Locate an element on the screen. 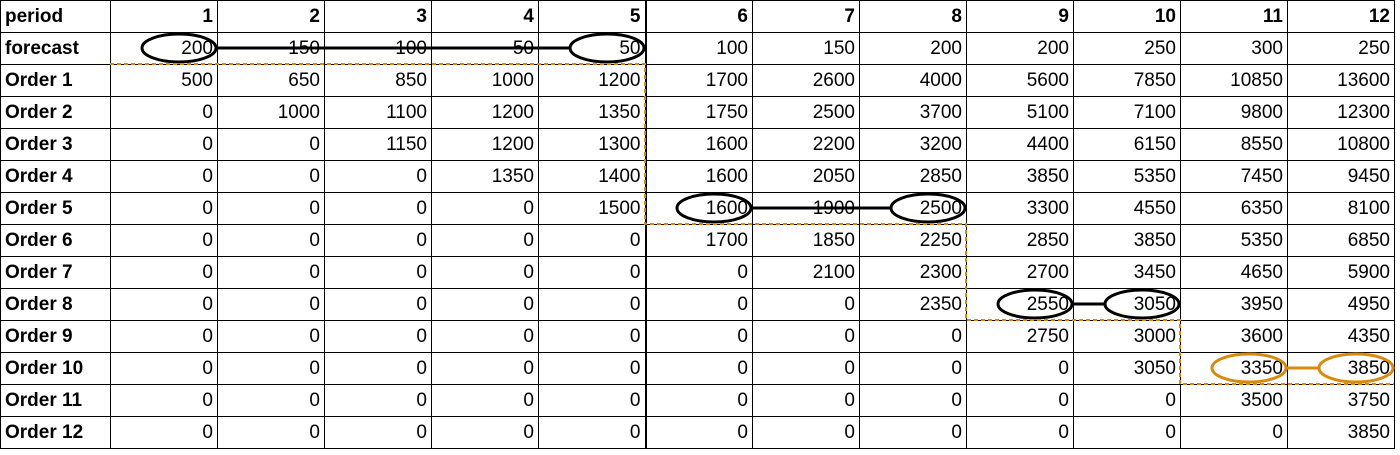 The width and height of the screenshot is (1400, 455). period-cell: 2 is located at coordinates (271, 16).